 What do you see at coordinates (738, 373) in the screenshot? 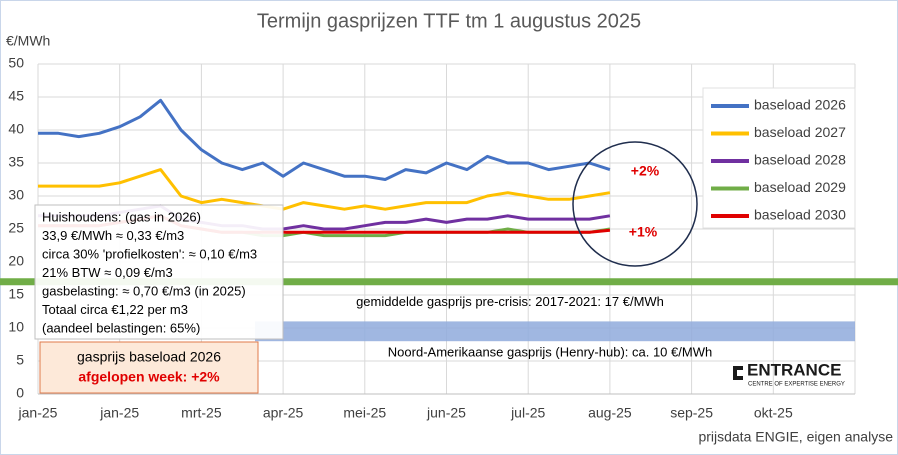
I see `logo-mark` at bounding box center [738, 373].